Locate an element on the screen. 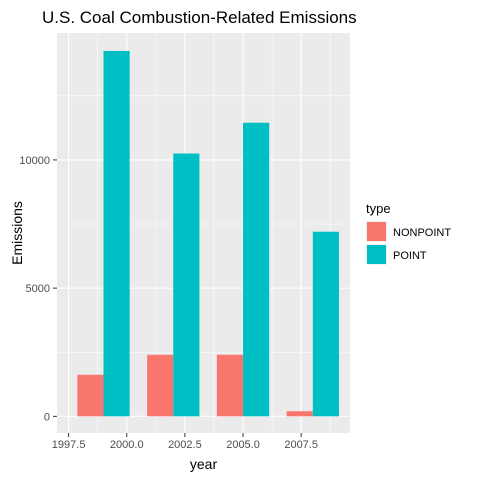 This screenshot has height=480, width=480. x-axis: 1997.5 2000.0 2002.5 2005.0 2007.5 is located at coordinates (185, 442).